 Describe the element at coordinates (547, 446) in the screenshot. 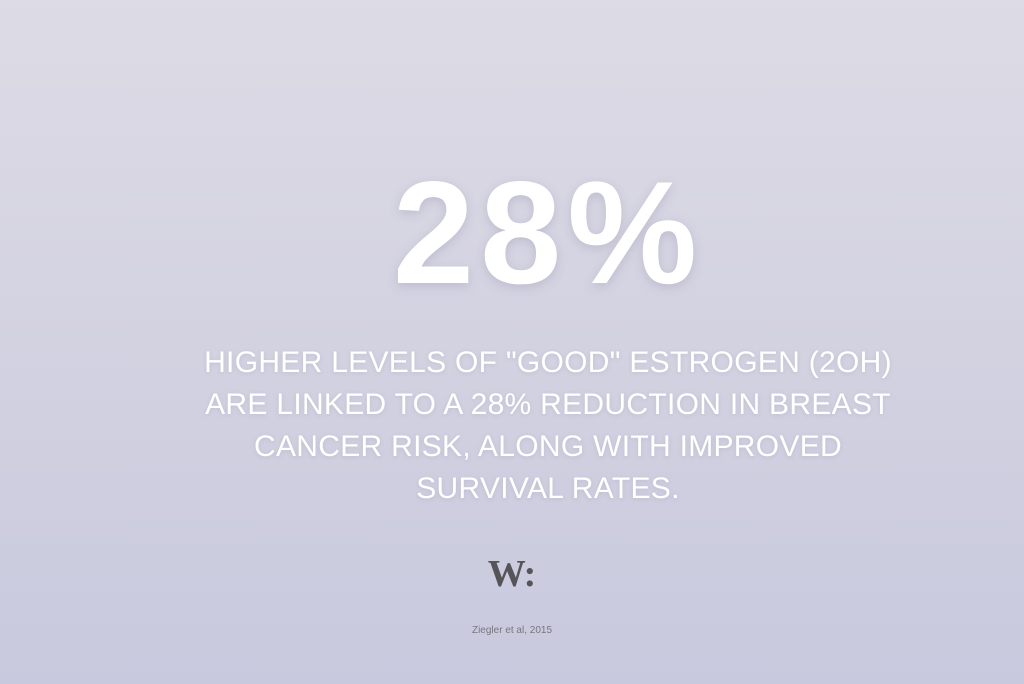

I see `statement-line: CANCER RISK, ALONG WITH IMPROVED` at that location.